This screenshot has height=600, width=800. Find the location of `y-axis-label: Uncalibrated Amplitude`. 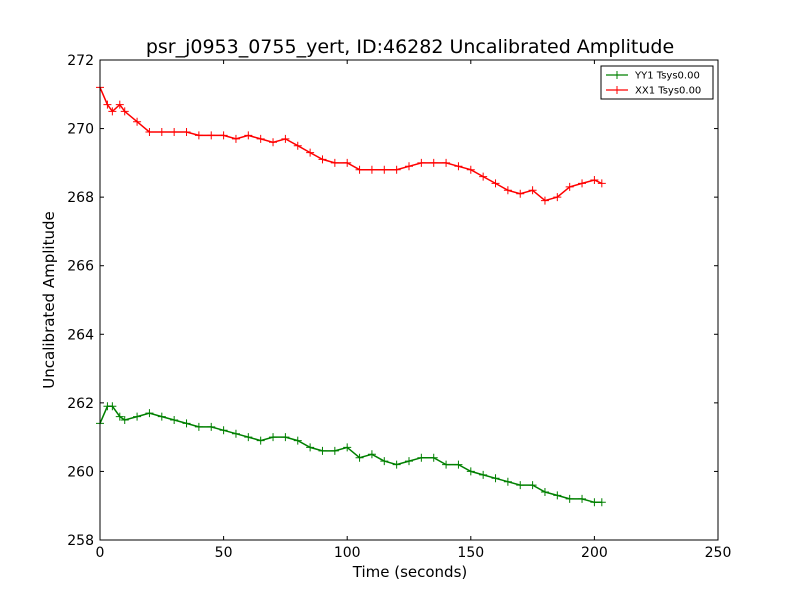

y-axis-label: Uncalibrated Amplitude is located at coordinates (49, 299).